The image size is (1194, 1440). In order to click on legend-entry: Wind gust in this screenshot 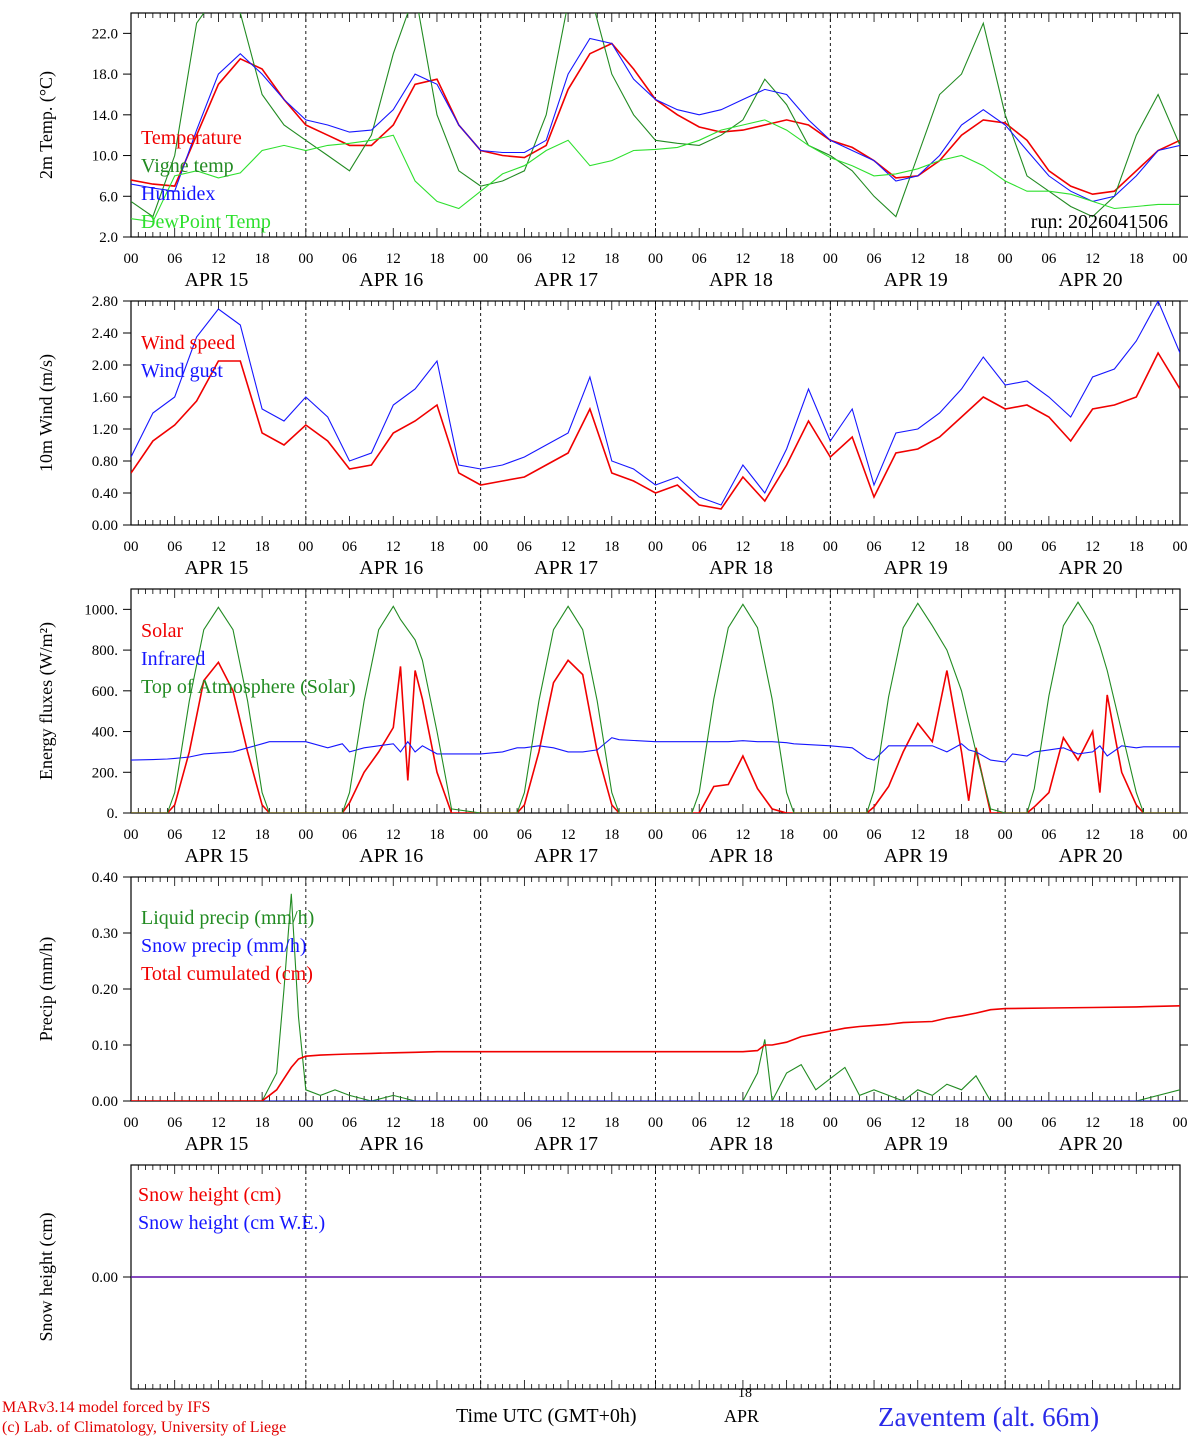, I will do `click(182, 371)`.